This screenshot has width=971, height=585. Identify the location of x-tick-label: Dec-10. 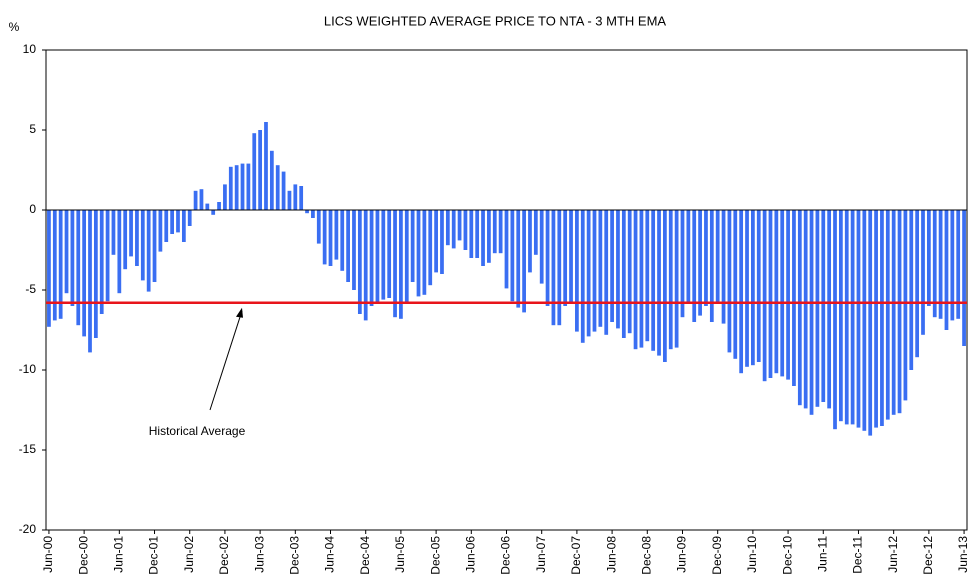
(787, 555).